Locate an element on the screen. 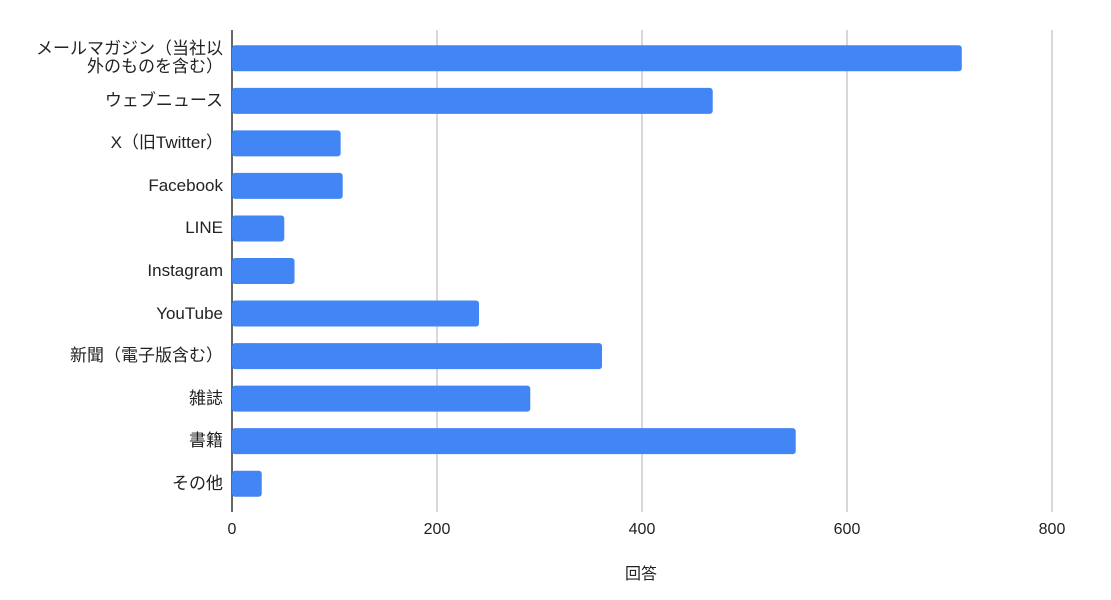  y-tick-label: Facebook is located at coordinates (185, 185).